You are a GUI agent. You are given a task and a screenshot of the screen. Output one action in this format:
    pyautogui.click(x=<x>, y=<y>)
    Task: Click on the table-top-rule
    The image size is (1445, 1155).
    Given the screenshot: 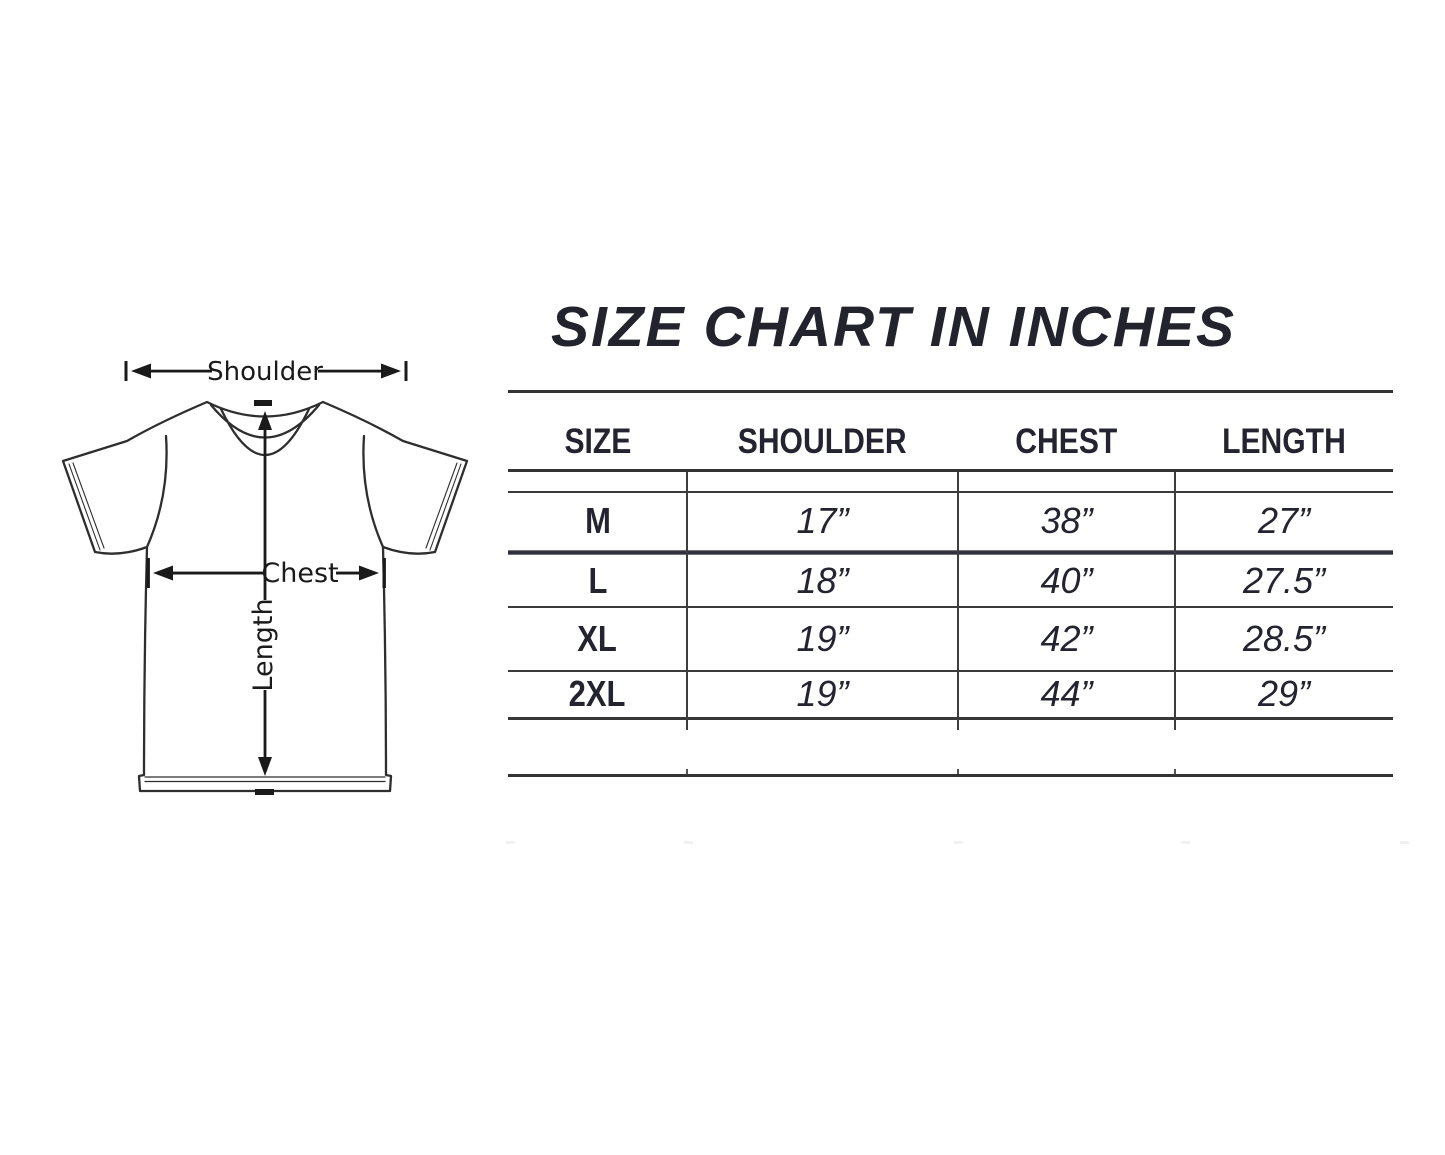 What is the action you would take?
    pyautogui.click(x=950, y=391)
    